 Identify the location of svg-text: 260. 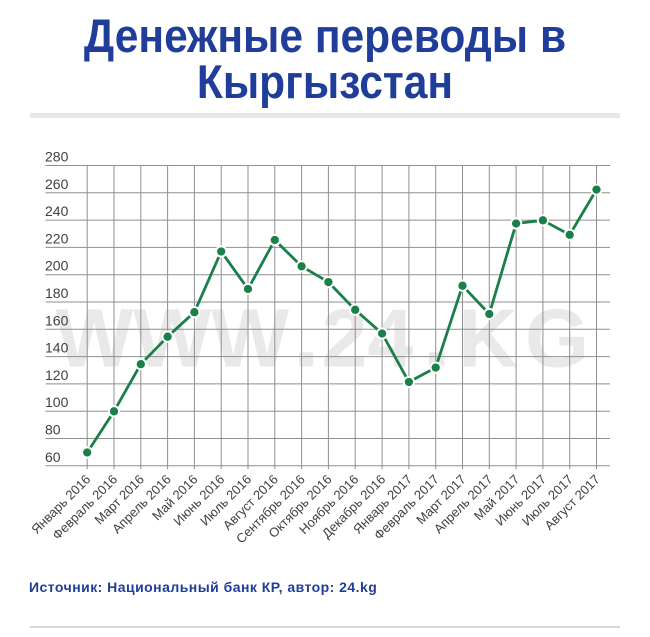
(57, 184).